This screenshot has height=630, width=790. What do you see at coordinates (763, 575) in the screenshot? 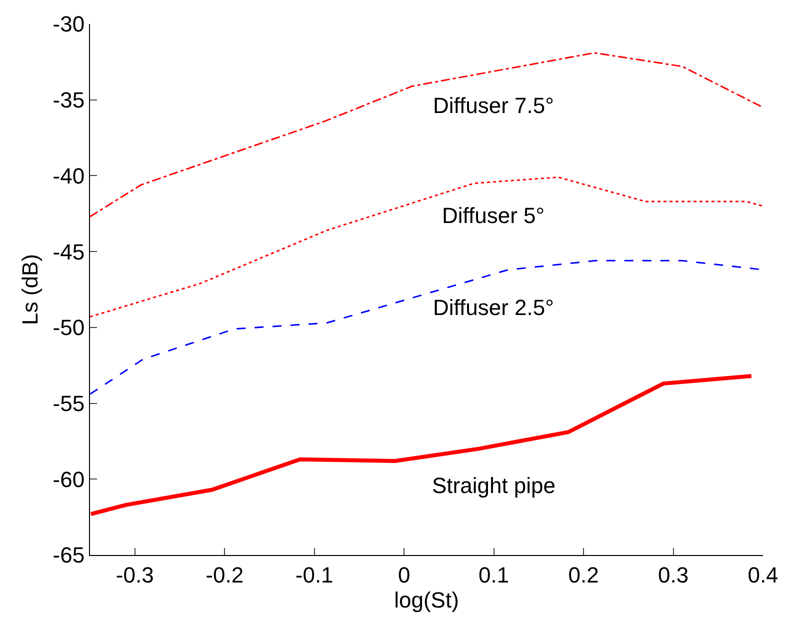
I see `x-tick-label: 0.4` at bounding box center [763, 575].